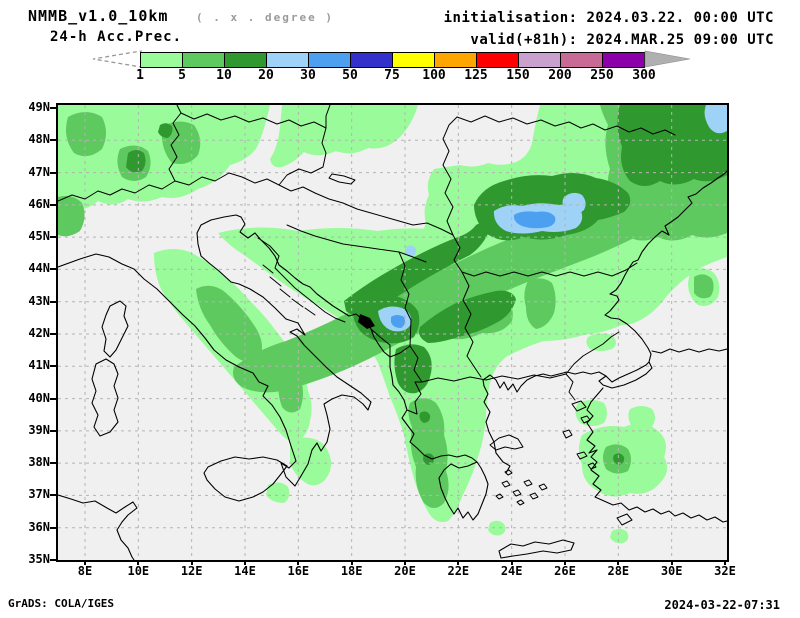 Image resolution: width=800 pixels, height=618 pixels. Describe the element at coordinates (138, 571) in the screenshot. I see `lon-axis-label: 10E` at that location.